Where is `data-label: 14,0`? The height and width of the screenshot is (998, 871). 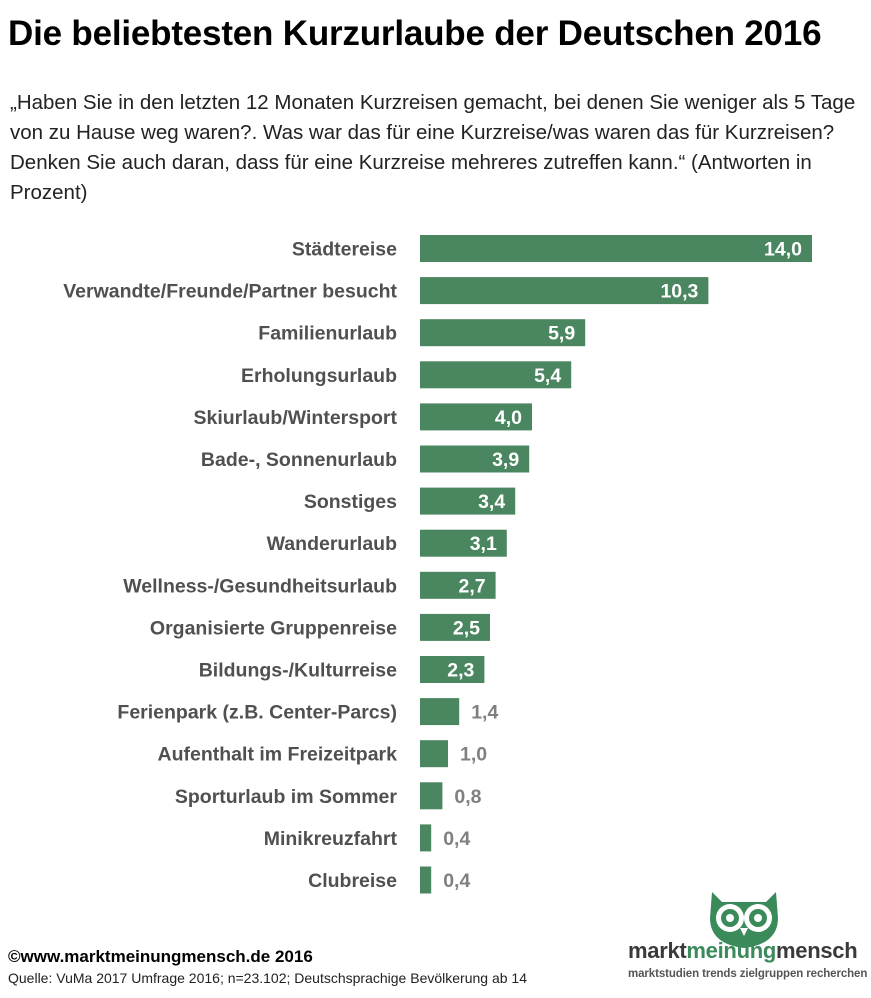
data-label: 14,0 is located at coordinates (783, 250).